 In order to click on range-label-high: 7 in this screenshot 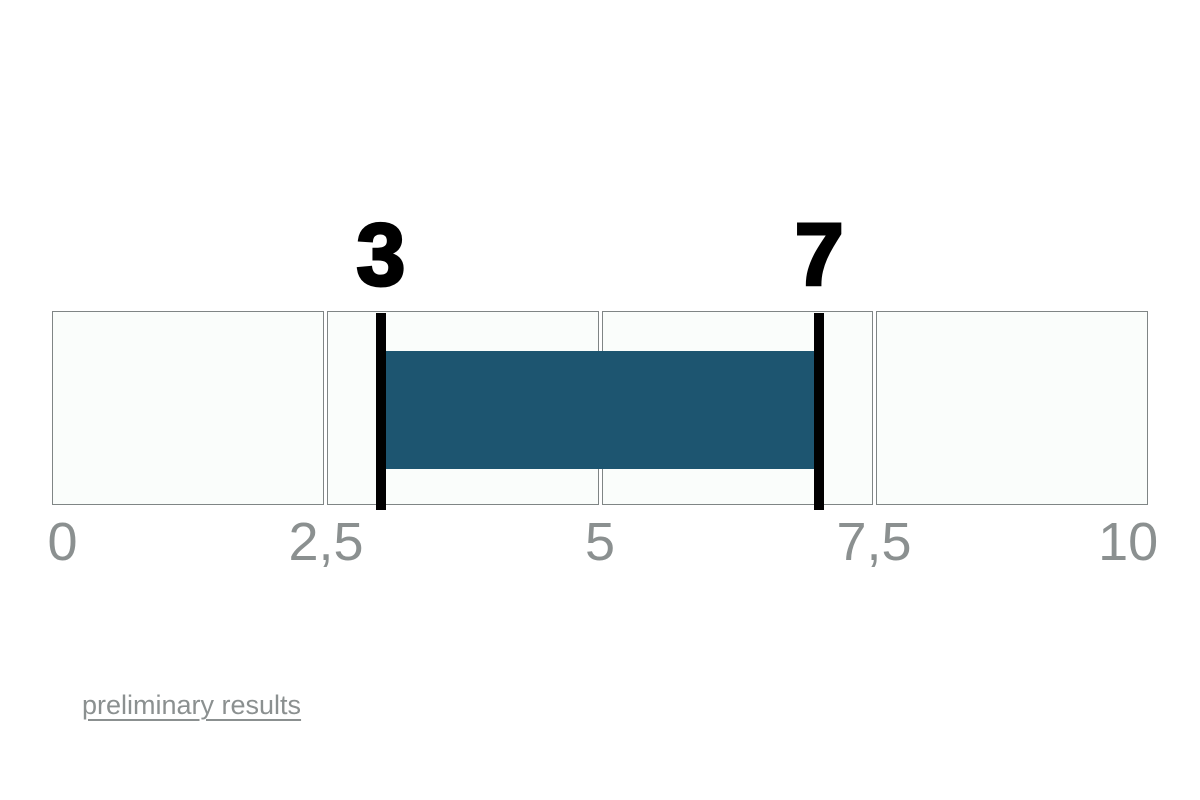, I will do `click(819, 254)`.